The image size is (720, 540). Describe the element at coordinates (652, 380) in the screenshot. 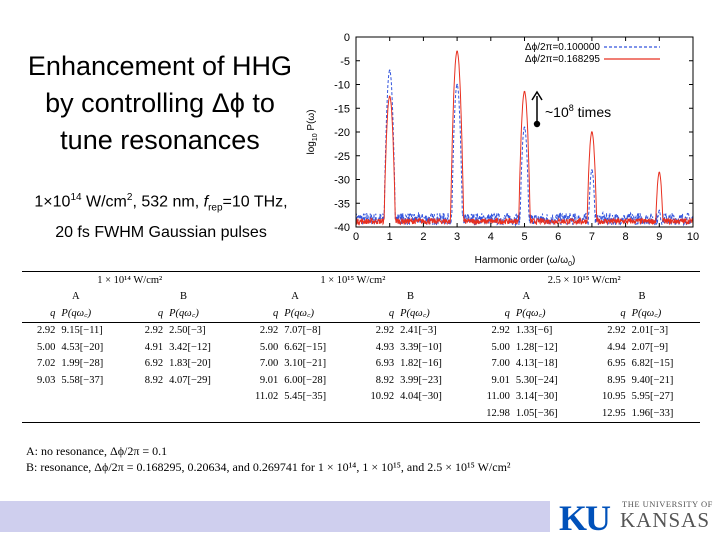

I see `table-cell: 9.40[−21]` at that location.